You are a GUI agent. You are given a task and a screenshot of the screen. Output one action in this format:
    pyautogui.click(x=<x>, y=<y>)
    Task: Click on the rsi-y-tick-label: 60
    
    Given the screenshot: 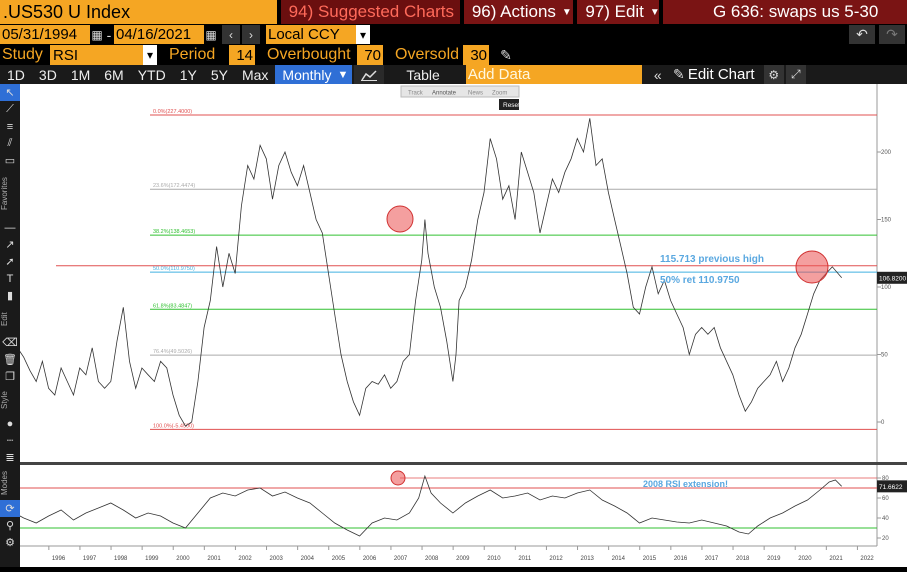 What is the action you would take?
    pyautogui.click(x=885, y=499)
    